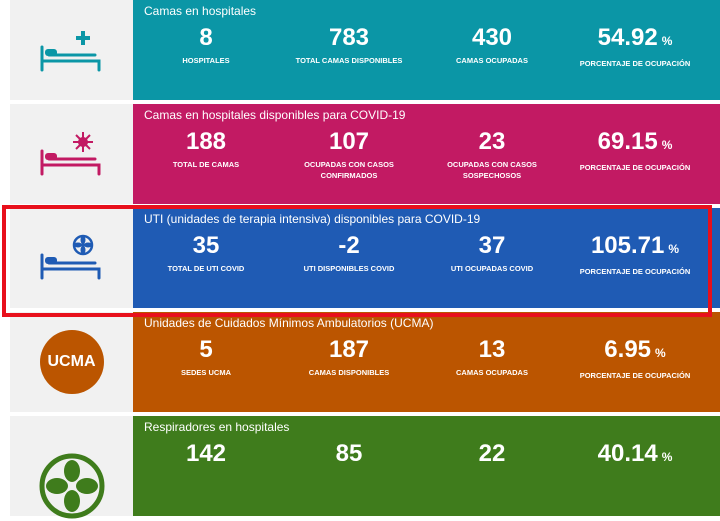  I want to click on stat-value: 142, so click(206, 453).